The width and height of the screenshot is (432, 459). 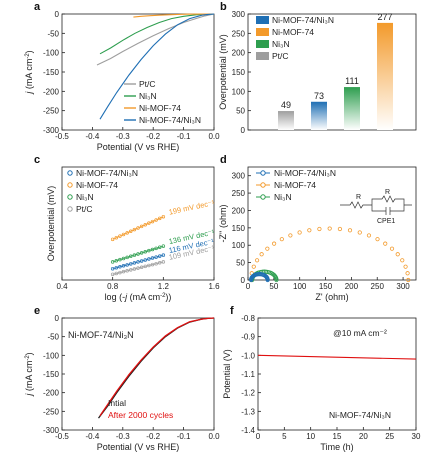 What do you see at coordinates (29, 353) in the screenshot?
I see `y-axis-label-part: )` at bounding box center [29, 353].